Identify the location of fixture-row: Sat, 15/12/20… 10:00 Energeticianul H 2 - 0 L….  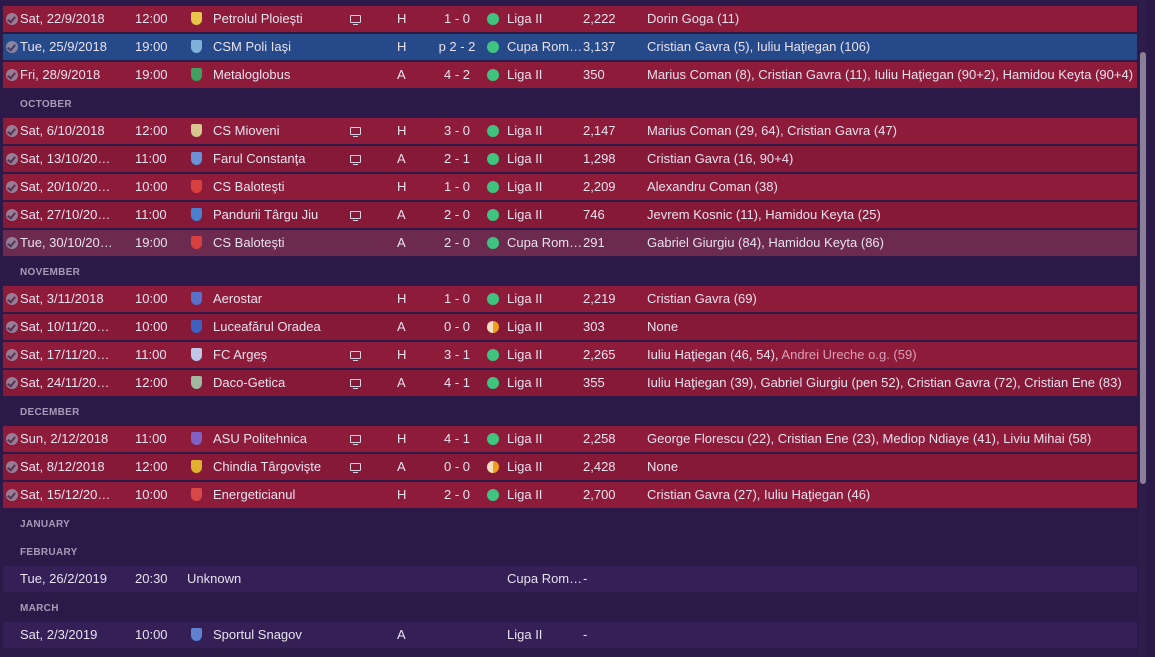
(570, 495).